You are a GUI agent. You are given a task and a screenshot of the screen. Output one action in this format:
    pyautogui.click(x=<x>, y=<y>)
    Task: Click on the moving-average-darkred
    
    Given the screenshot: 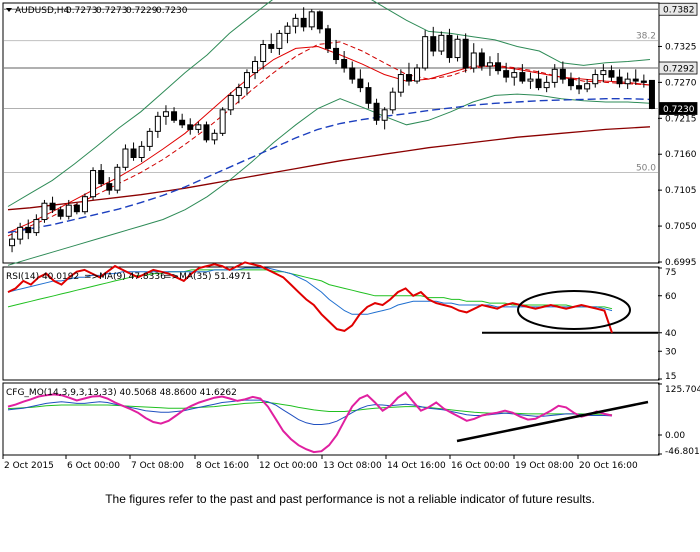 What is the action you would take?
    pyautogui.click(x=329, y=168)
    